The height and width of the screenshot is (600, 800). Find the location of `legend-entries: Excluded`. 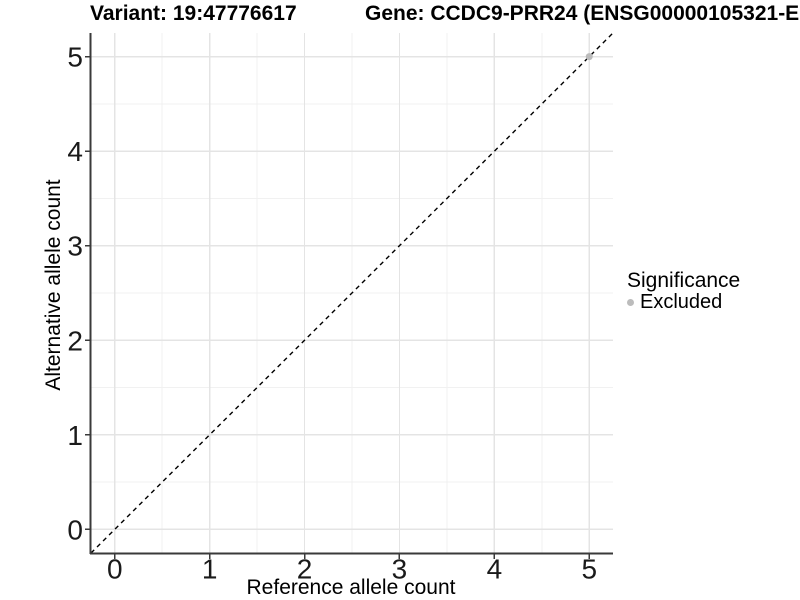

legend-entries: Excluded is located at coordinates (683, 302).